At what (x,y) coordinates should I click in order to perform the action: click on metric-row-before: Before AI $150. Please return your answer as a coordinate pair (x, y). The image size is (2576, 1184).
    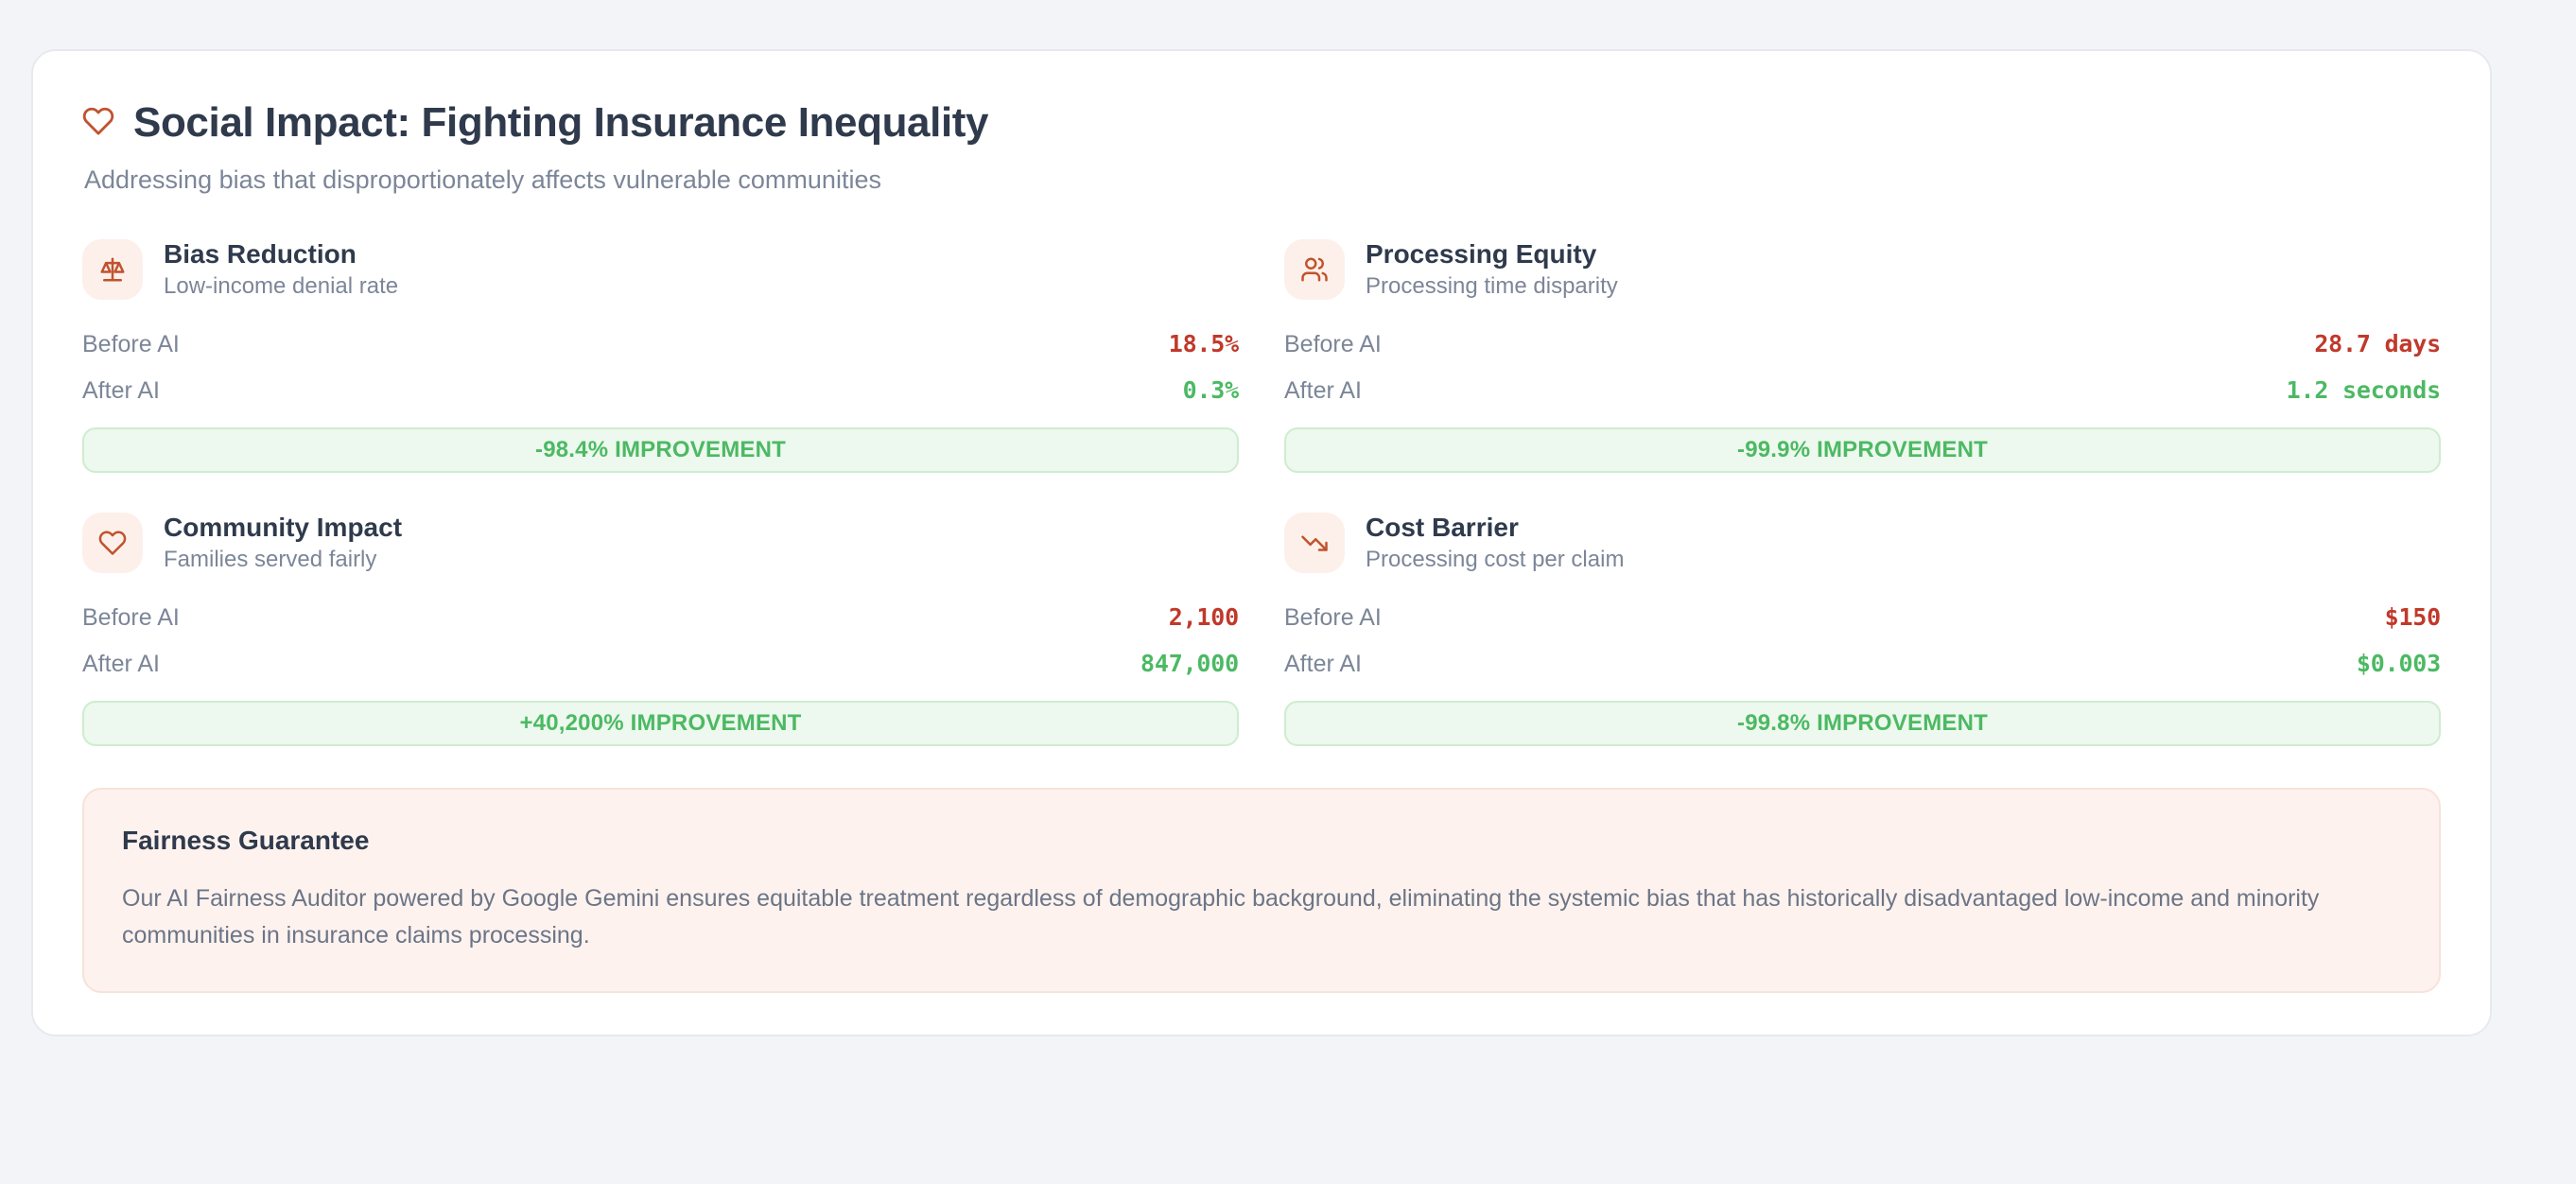
    Looking at the image, I should click on (1862, 617).